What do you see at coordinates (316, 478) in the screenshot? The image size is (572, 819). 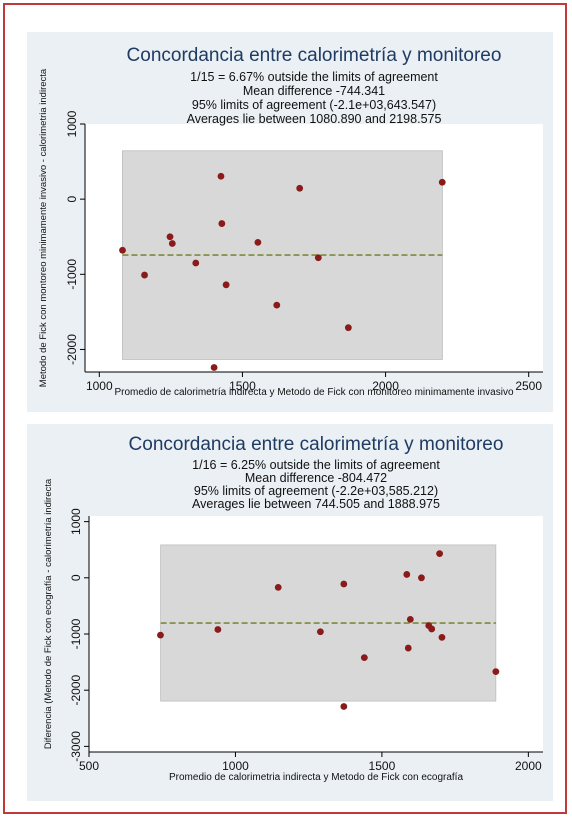 I see `chart-subtitle-line: Mean difference -804.472` at bounding box center [316, 478].